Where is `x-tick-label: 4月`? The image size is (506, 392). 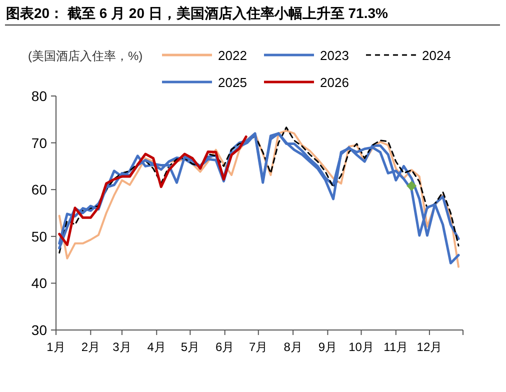 x-tick-label: 4月 is located at coordinates (156, 347).